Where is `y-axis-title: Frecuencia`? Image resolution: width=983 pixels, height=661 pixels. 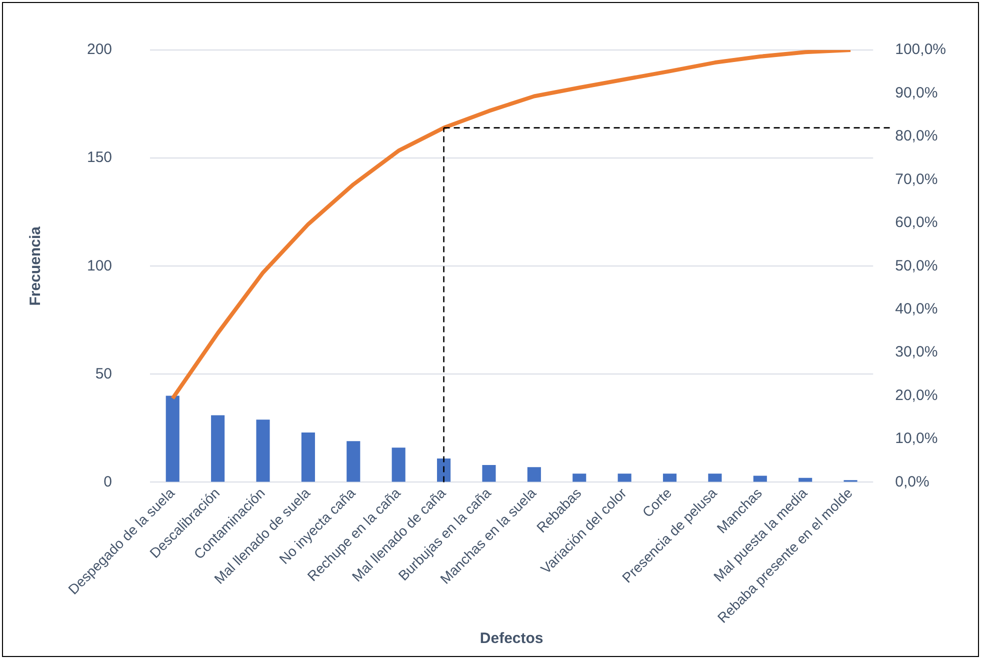 y-axis-title: Frecuencia is located at coordinates (35, 266).